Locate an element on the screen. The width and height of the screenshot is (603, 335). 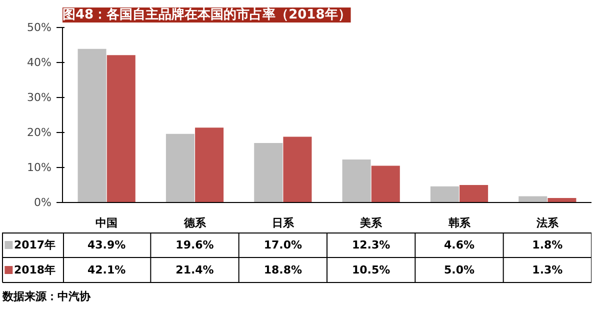
x-tick-label: 韩系 is located at coordinates (459, 223).